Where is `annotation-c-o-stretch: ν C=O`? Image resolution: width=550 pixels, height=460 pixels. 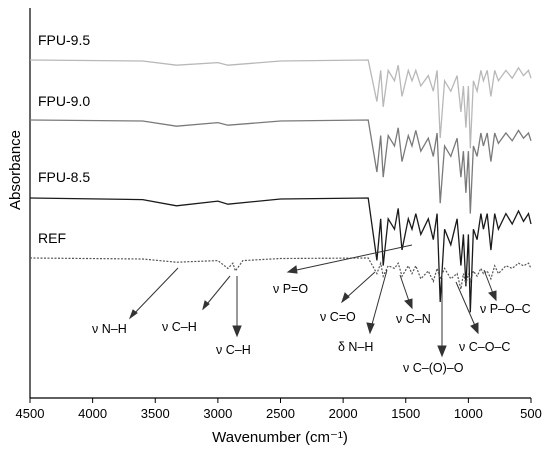
annotation-c-o-stretch: ν C=O is located at coordinates (338, 317).